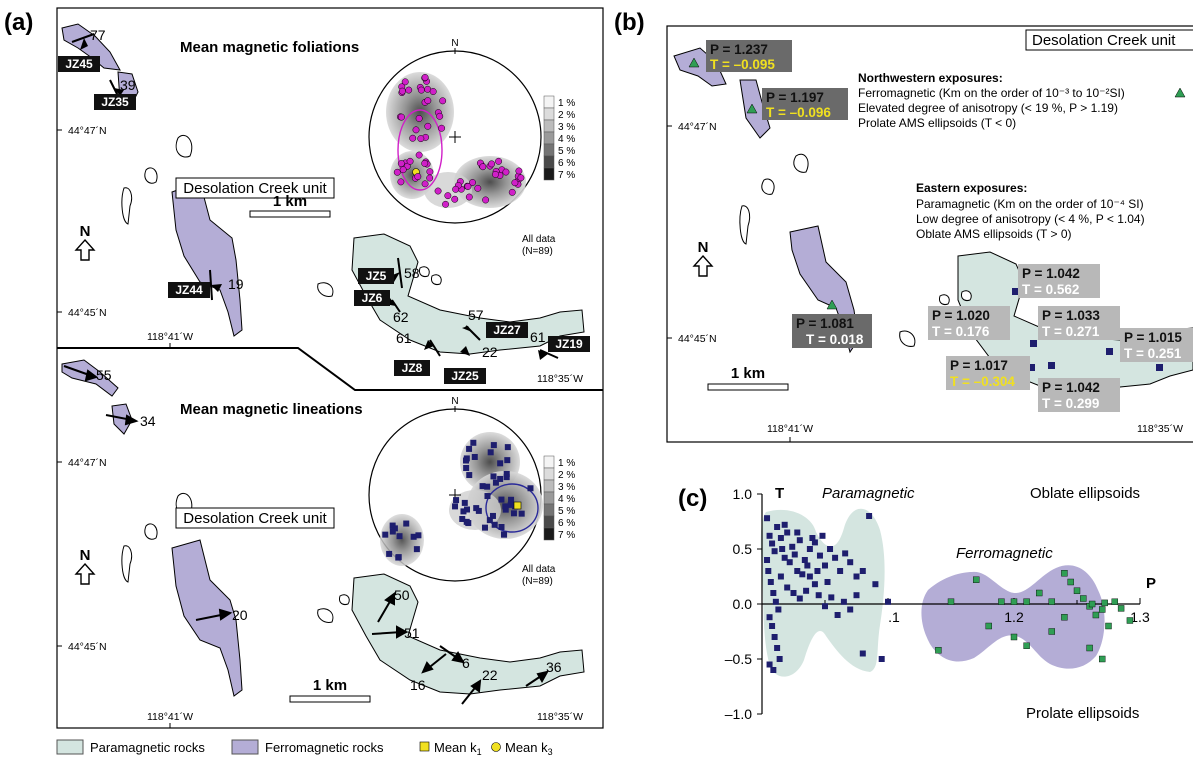 This screenshot has height=757, width=1193. Describe the element at coordinates (245, 747) in the screenshot. I see `legend-ferro-swatch` at that location.